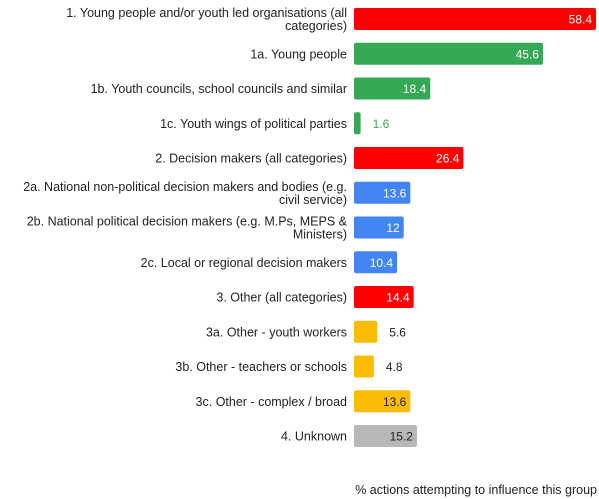  Describe the element at coordinates (251, 159) in the screenshot. I see `category-label-4: 2. Decision makers (all categories)` at that location.